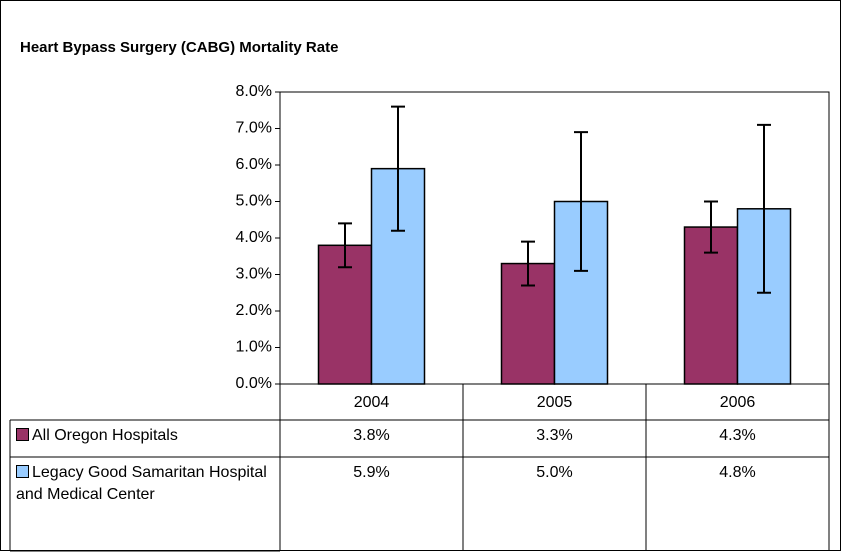 This screenshot has width=842, height=552. Describe the element at coordinates (254, 128) in the screenshot. I see `y-tick-label: 7.0%` at that location.